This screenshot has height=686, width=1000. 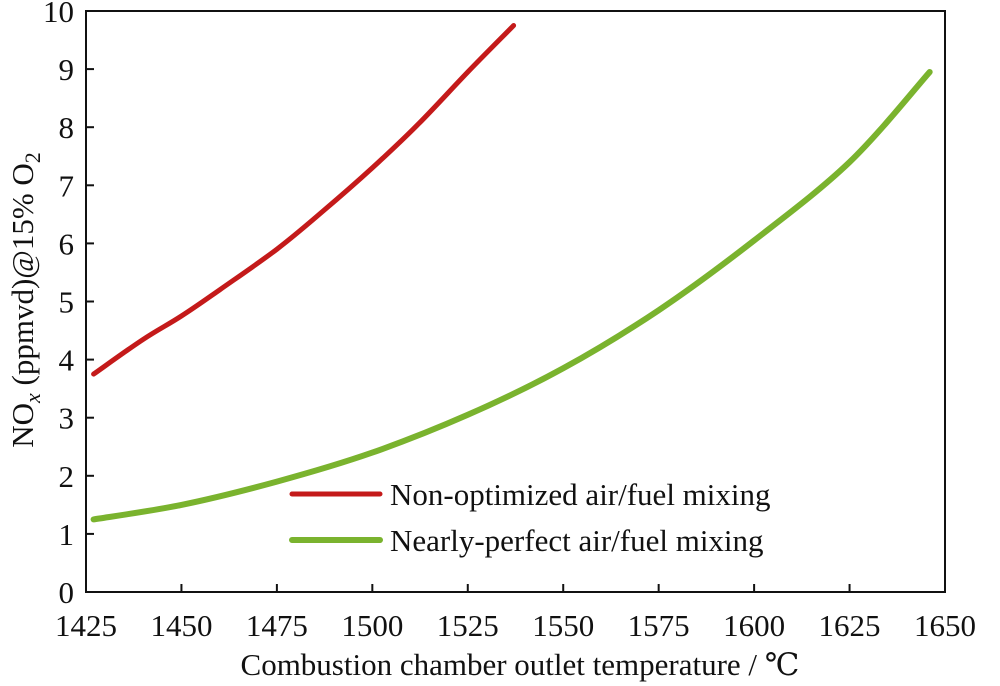 What do you see at coordinates (22, 278) in the screenshot?
I see `y-title-middle: (ppmvd)@15% O` at bounding box center [22, 278].